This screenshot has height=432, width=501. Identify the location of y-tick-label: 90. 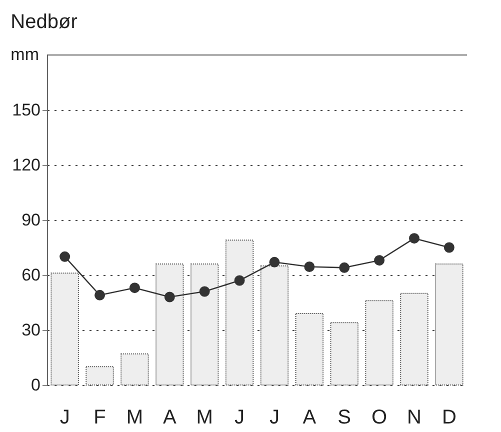
(31, 220).